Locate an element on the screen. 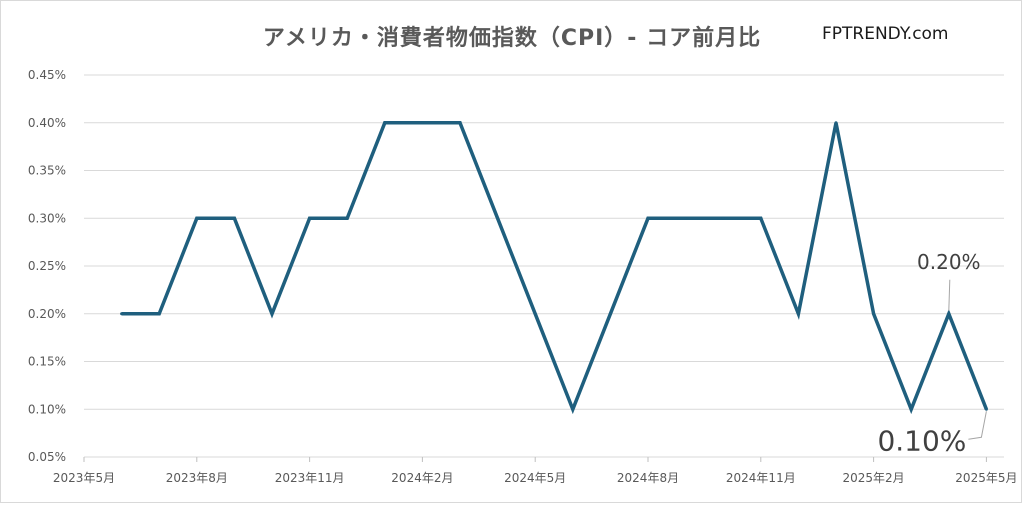  chart-title: アメリカ・消費者物価指数（CPI）- コア前月比 is located at coordinates (512, 38).